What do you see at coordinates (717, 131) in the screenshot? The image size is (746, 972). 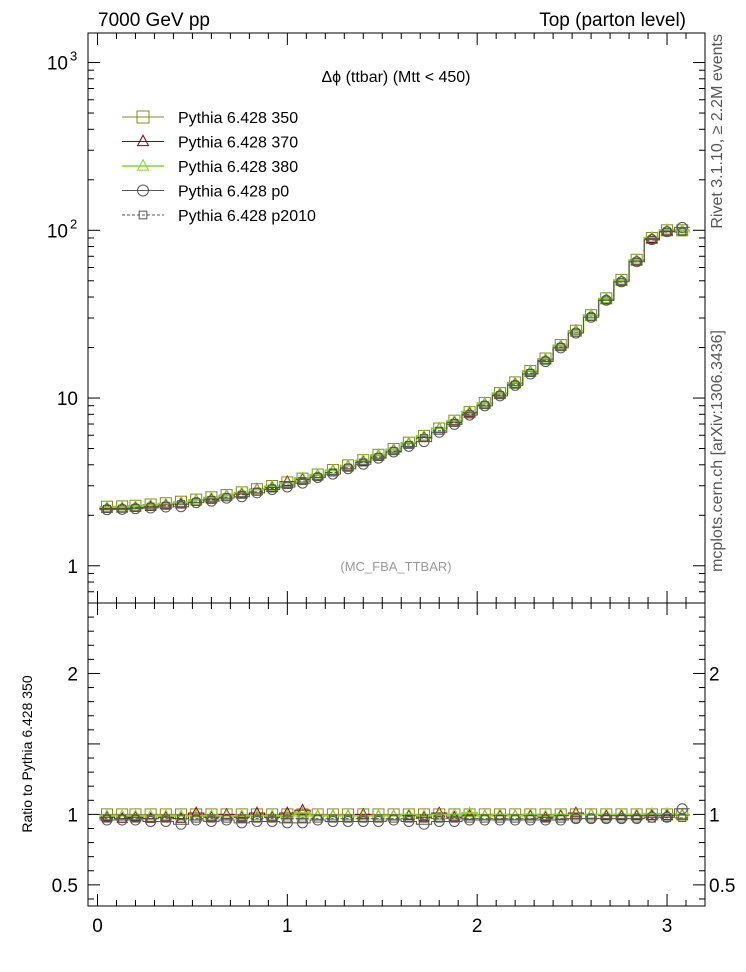 I see `rivet-version-label: Rivet 3.1.10, ≥ 2.2M events` at bounding box center [717, 131].